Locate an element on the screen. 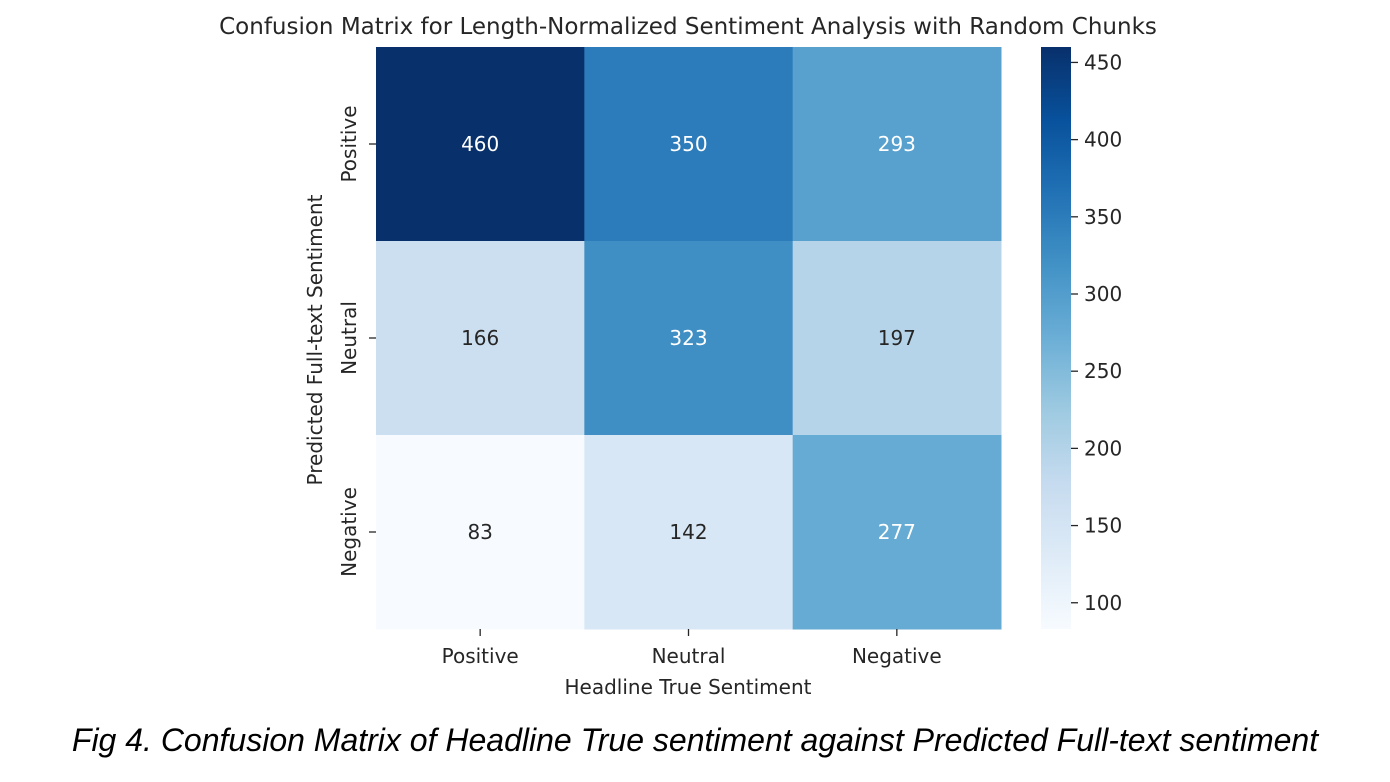 This screenshot has height=782, width=1390. colorbar is located at coordinates (1056, 338).